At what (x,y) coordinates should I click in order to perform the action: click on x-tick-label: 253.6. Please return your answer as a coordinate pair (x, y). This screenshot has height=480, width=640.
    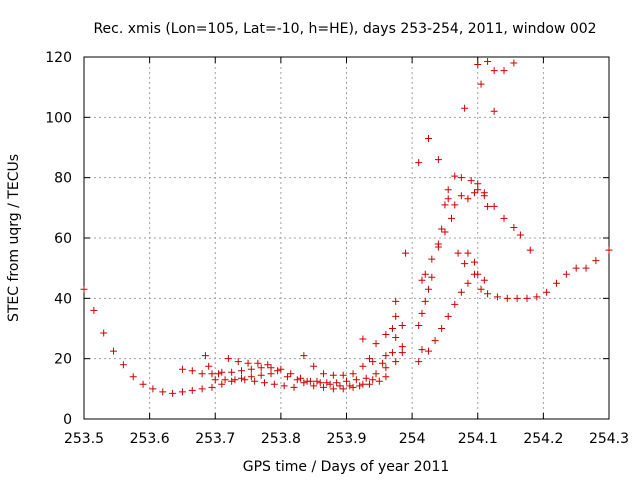
    Looking at the image, I should click on (150, 439).